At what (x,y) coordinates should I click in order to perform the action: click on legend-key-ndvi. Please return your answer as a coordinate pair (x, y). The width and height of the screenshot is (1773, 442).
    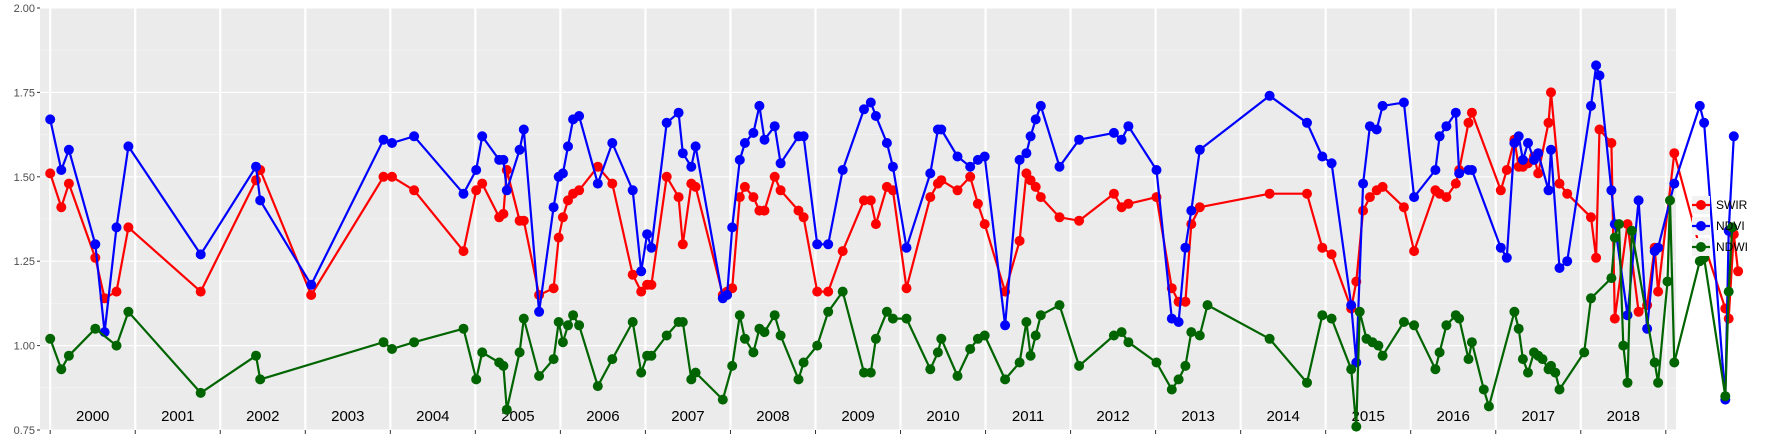
    Looking at the image, I should click on (1701, 226).